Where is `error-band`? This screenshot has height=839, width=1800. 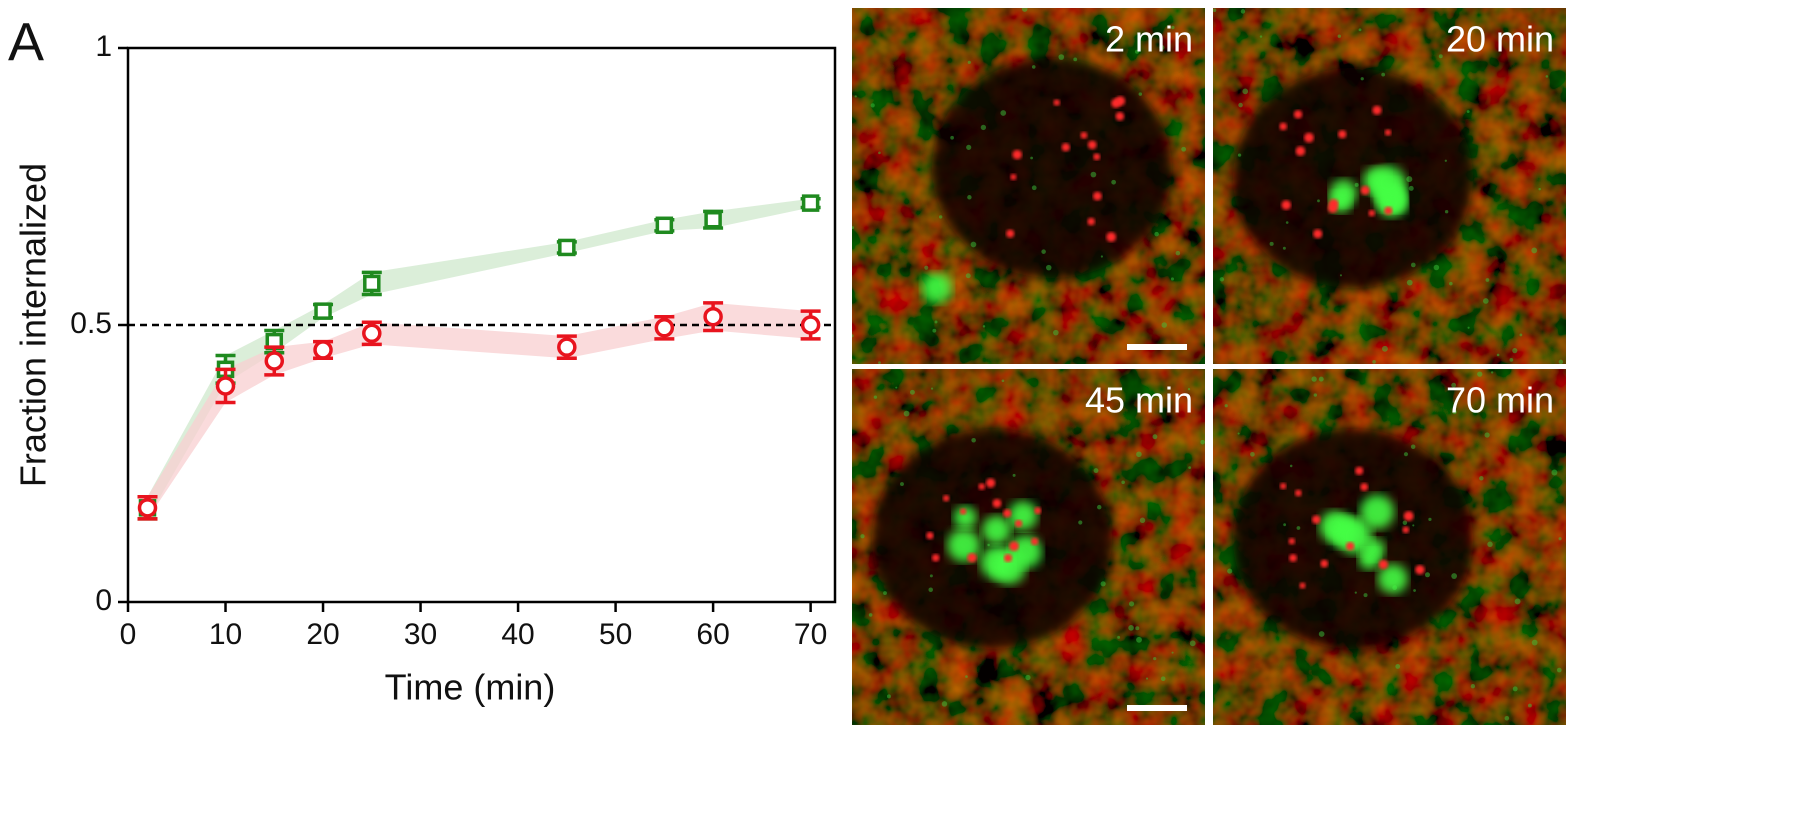 error-band is located at coordinates (479, 358).